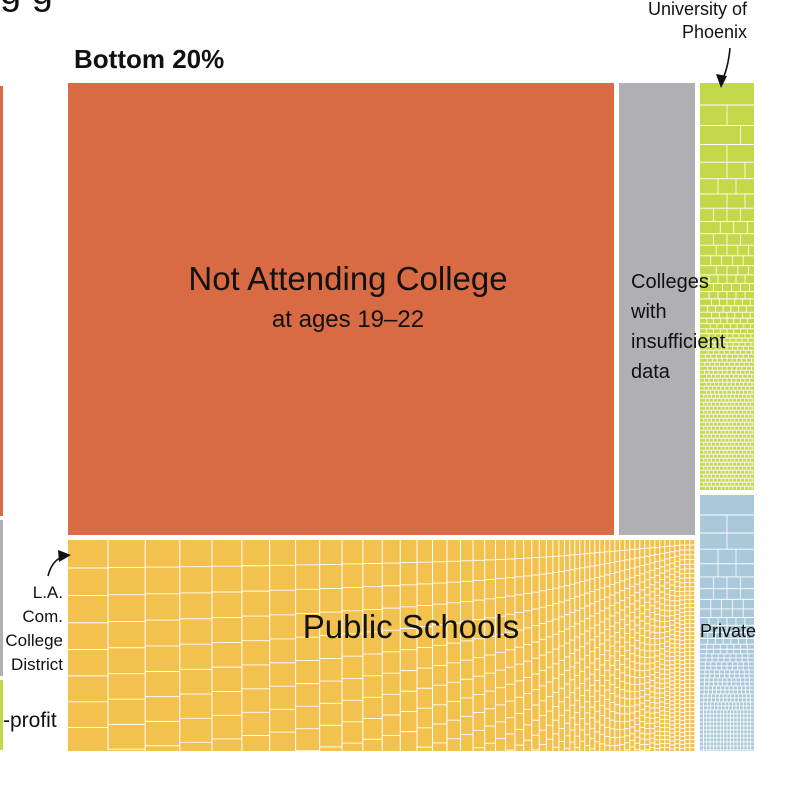  I want to click on private-subgrid, so click(727, 632).